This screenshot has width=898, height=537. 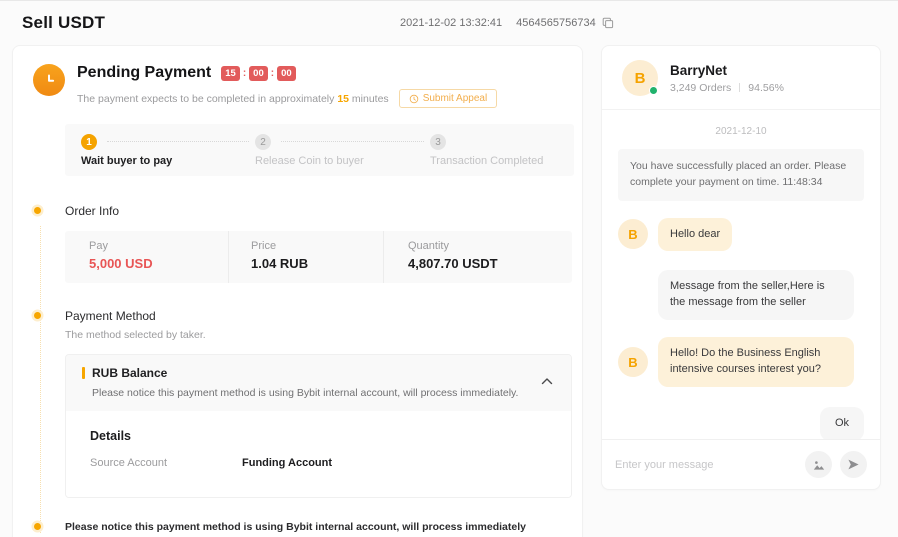 I want to click on orange-accent-bar, so click(x=83, y=373).